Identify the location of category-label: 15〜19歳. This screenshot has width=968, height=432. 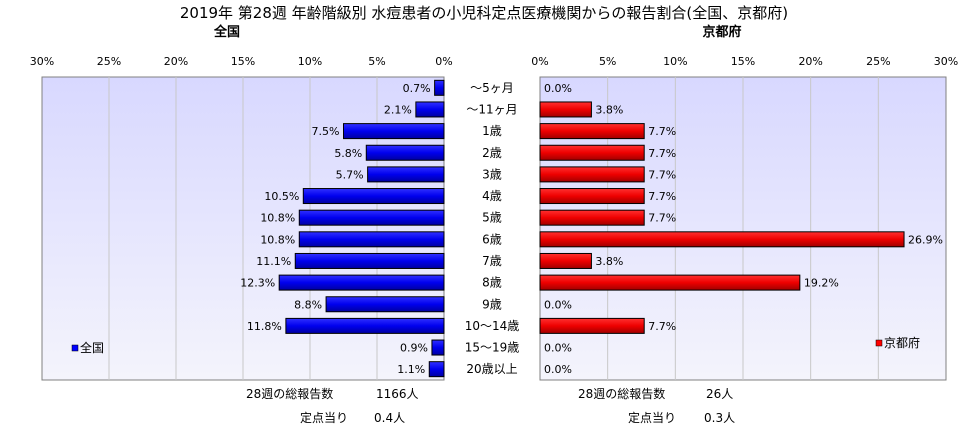
(492, 348).